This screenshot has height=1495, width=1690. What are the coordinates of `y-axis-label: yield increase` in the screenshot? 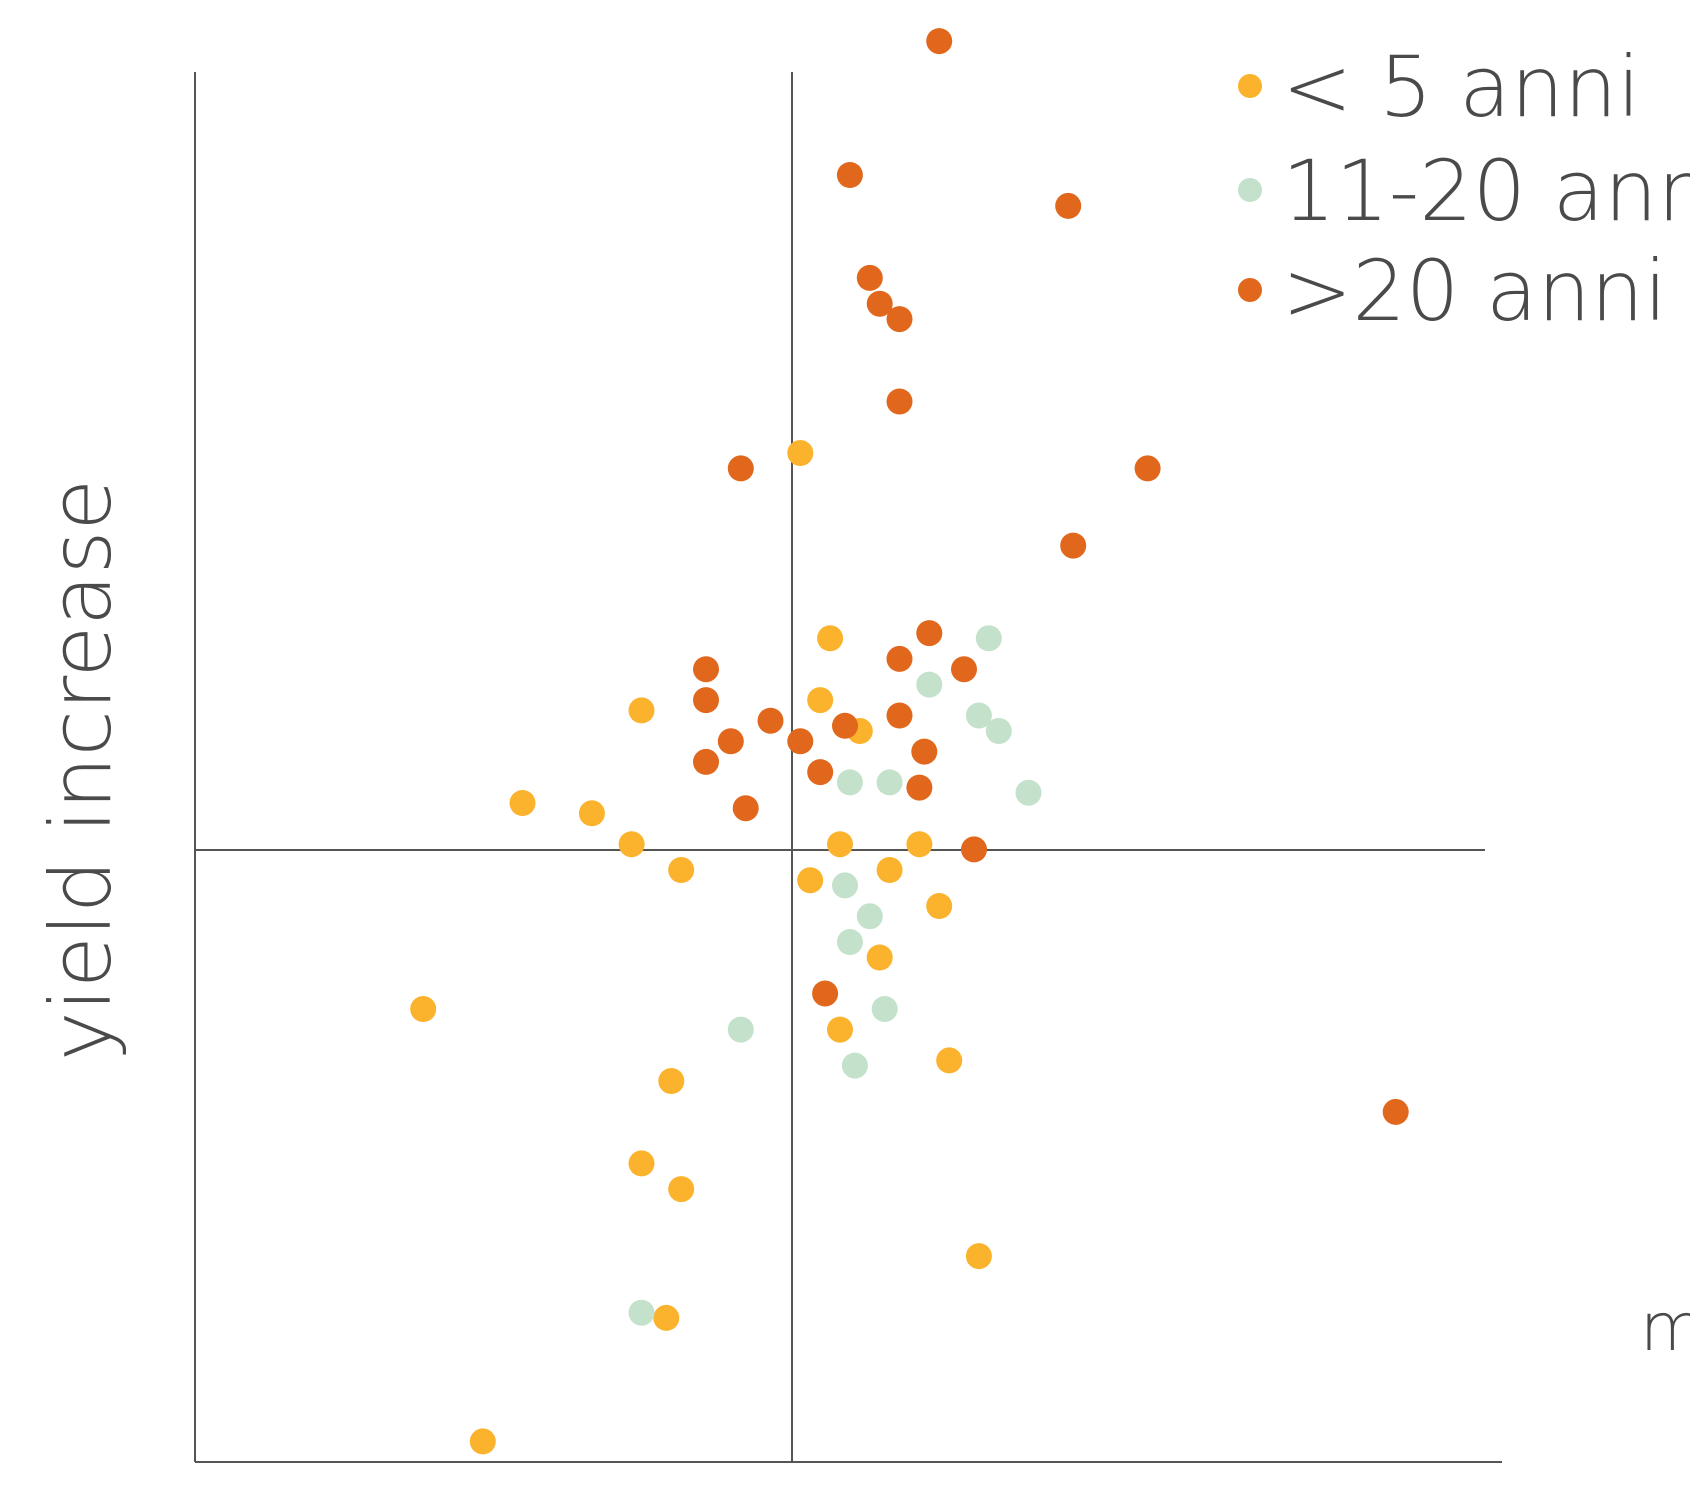 It's located at (81, 770).